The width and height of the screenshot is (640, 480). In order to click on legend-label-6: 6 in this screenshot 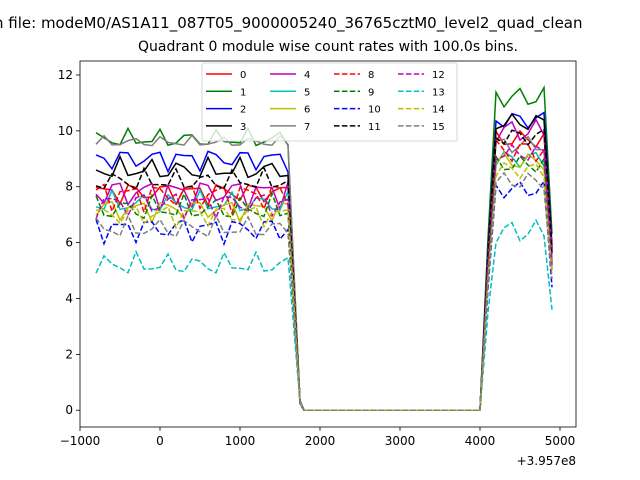, I will do `click(307, 110)`.